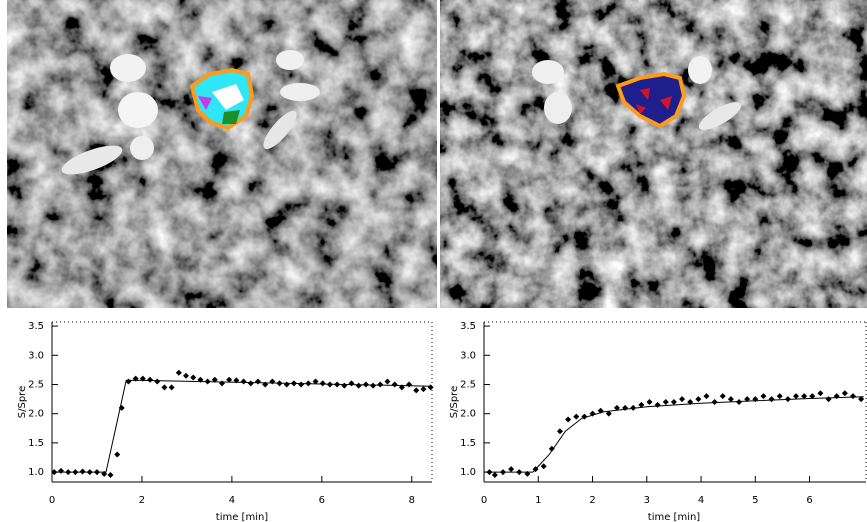 This screenshot has height=522, width=867. I want to click on x-axis-label: time [min], so click(242, 517).